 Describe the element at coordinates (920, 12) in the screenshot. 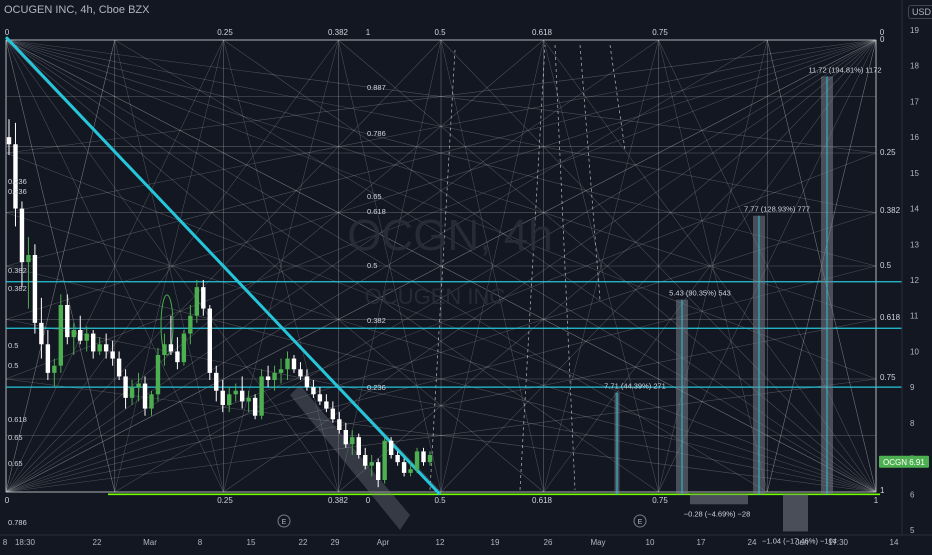

I see `currency-button: USD` at that location.